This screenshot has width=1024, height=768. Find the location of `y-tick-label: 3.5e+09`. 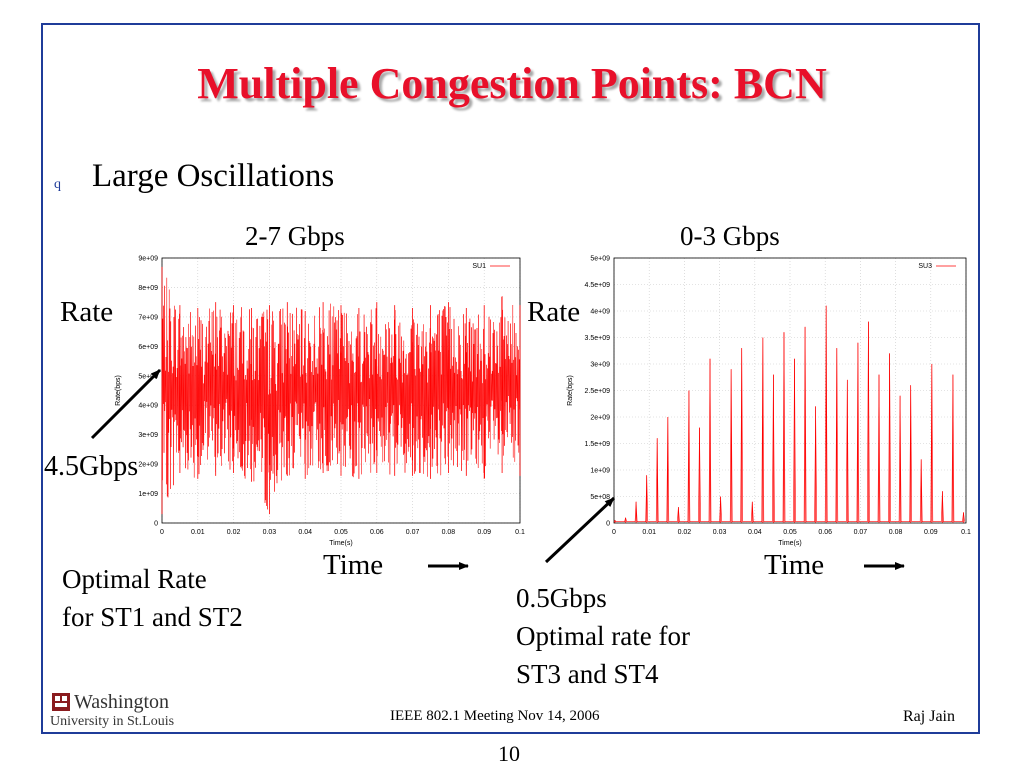

y-tick-label: 3.5e+09 is located at coordinates (598, 338).